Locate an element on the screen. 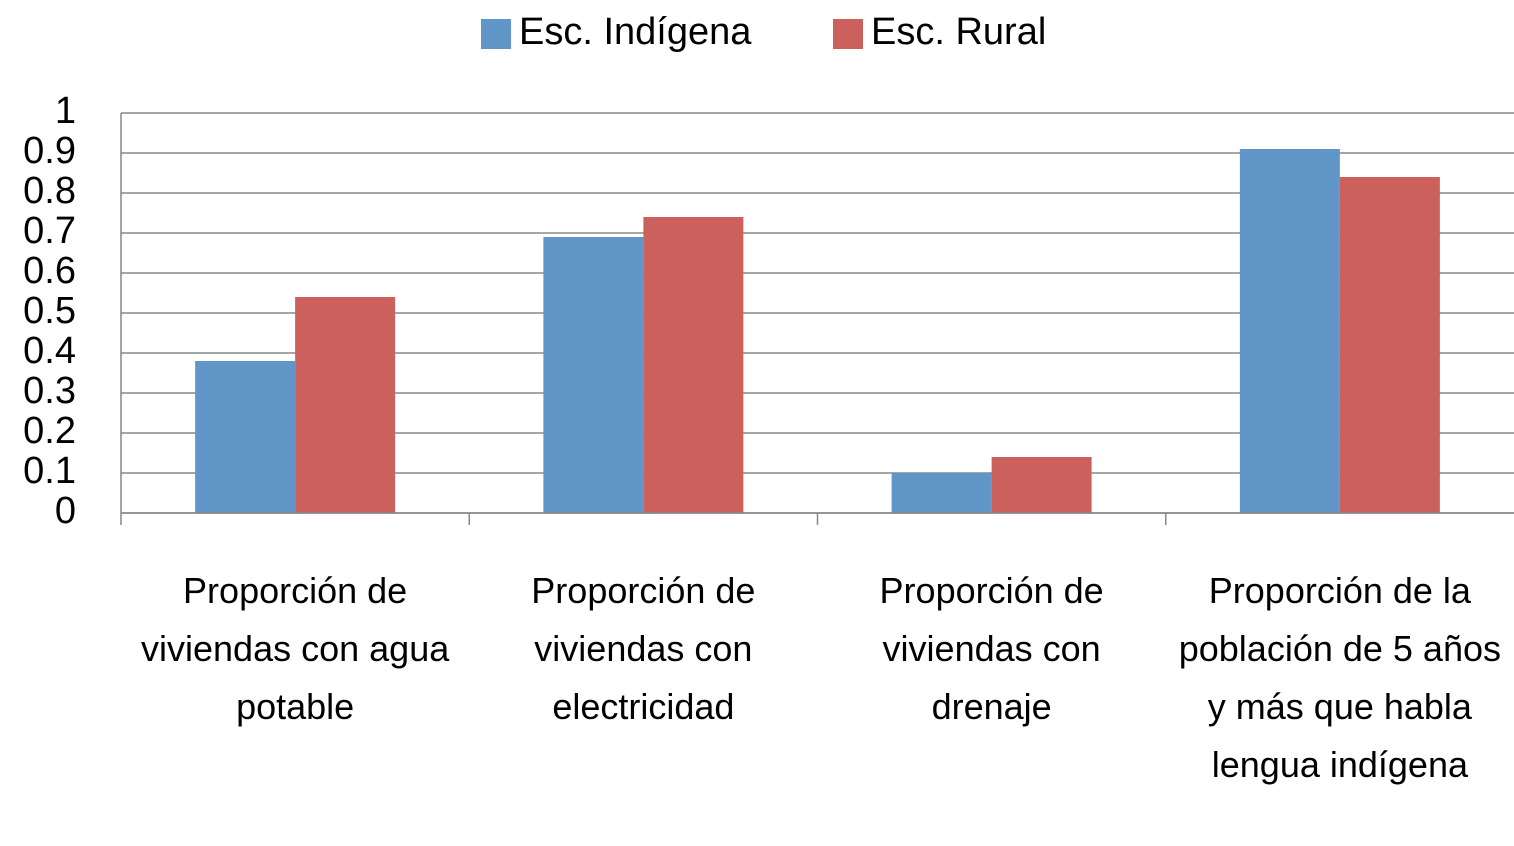 This screenshot has height=846, width=1514. y-tick-label: 0.7 is located at coordinates (49, 231).